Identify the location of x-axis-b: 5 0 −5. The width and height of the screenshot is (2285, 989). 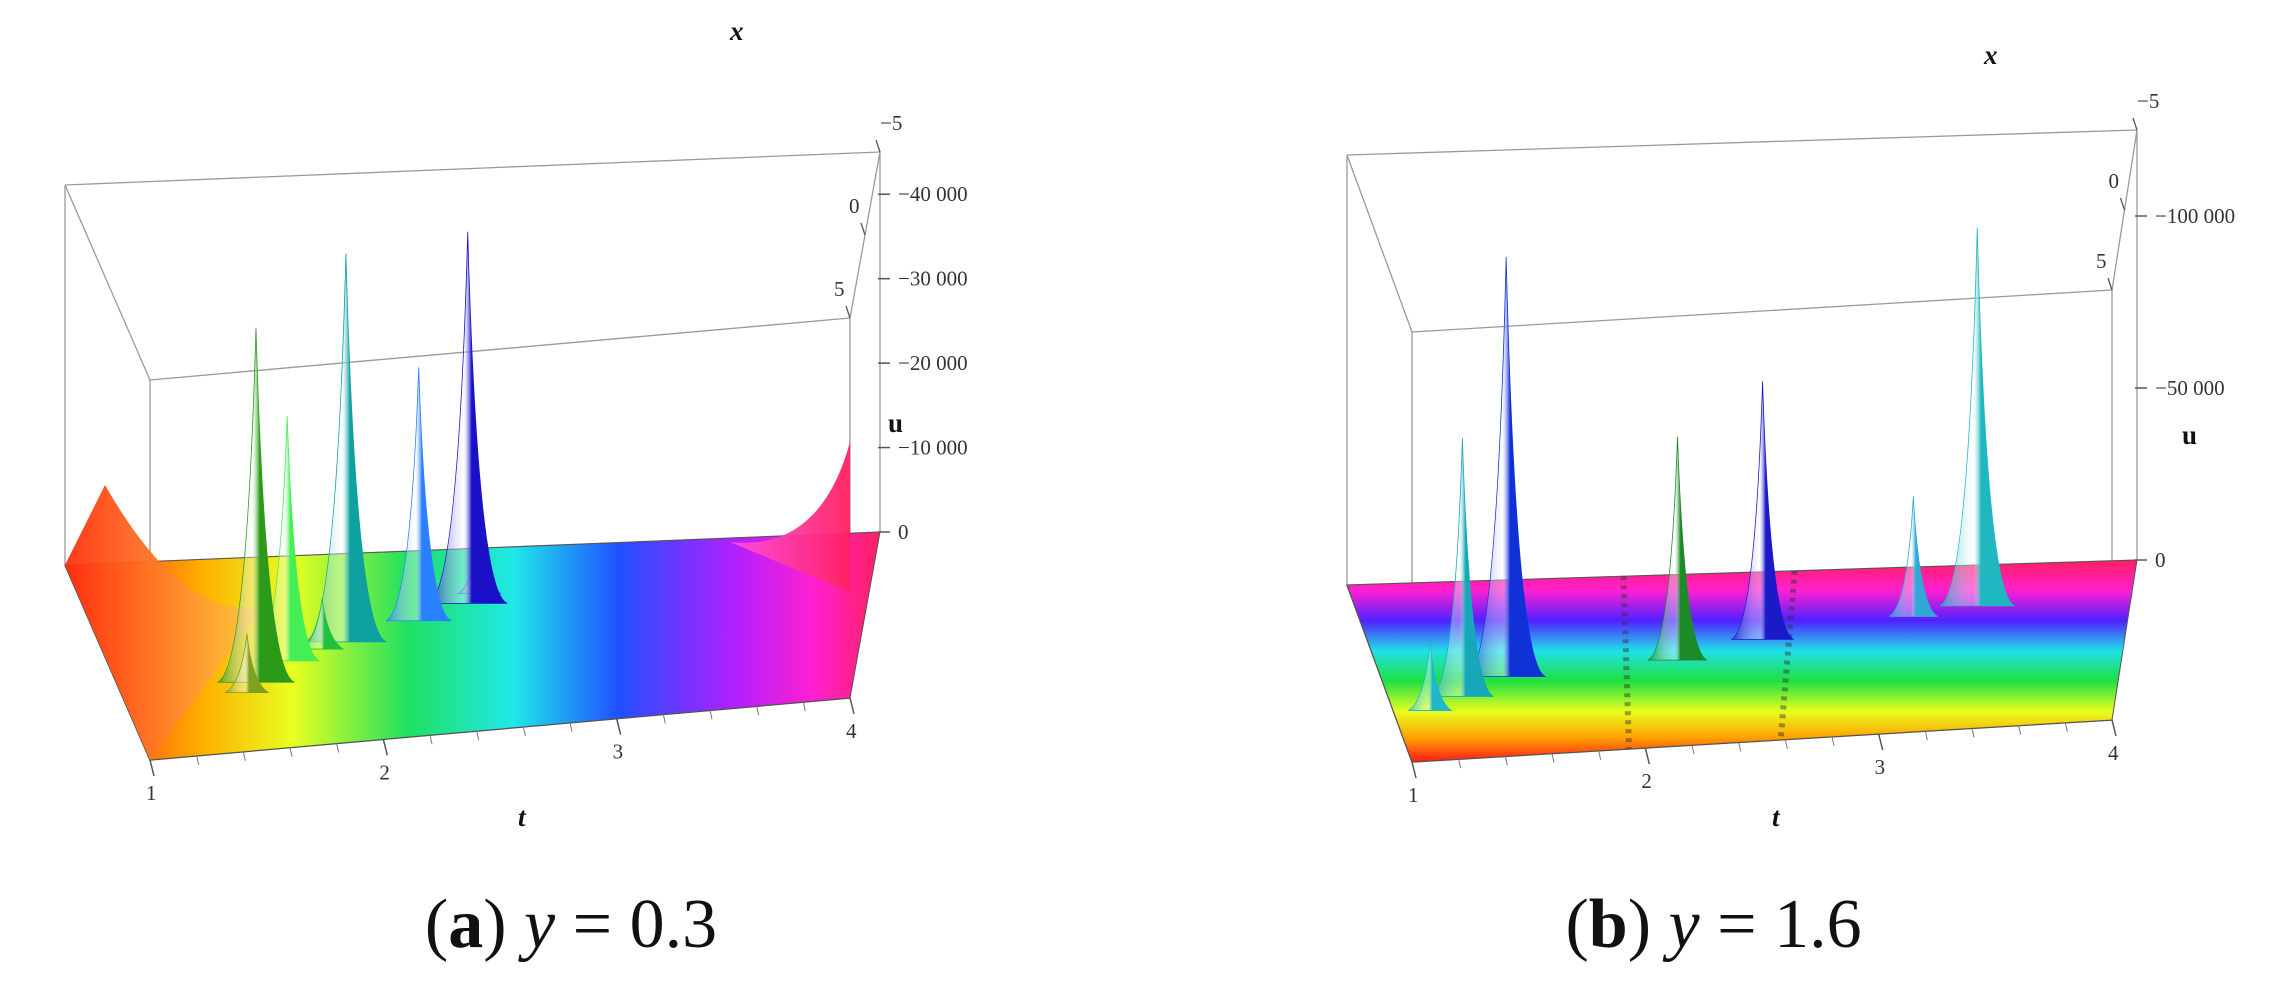
(2127, 190).